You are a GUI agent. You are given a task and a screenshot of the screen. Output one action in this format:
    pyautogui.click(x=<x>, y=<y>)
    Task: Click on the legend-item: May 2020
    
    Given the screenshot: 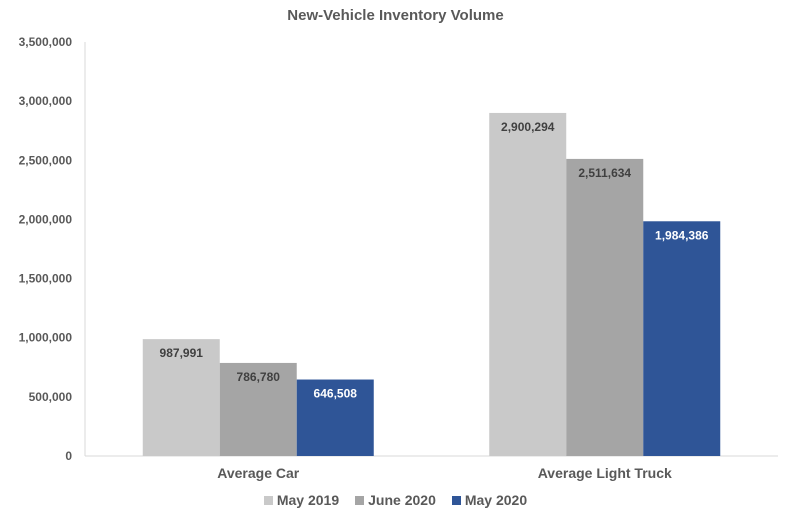 What is the action you would take?
    pyautogui.click(x=489, y=500)
    